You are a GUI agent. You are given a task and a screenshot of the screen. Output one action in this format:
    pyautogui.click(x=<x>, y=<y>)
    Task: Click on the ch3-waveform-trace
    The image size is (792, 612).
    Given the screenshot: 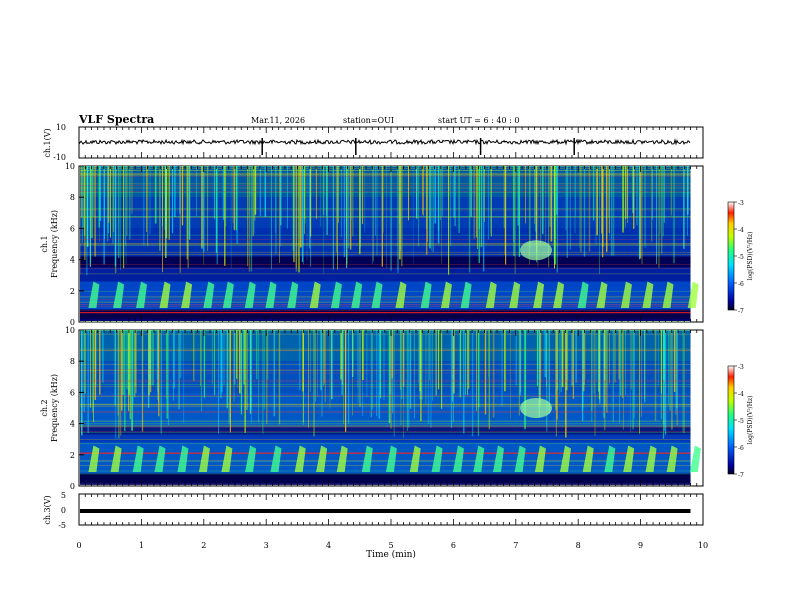 What is the action you would take?
    pyautogui.click(x=385, y=511)
    